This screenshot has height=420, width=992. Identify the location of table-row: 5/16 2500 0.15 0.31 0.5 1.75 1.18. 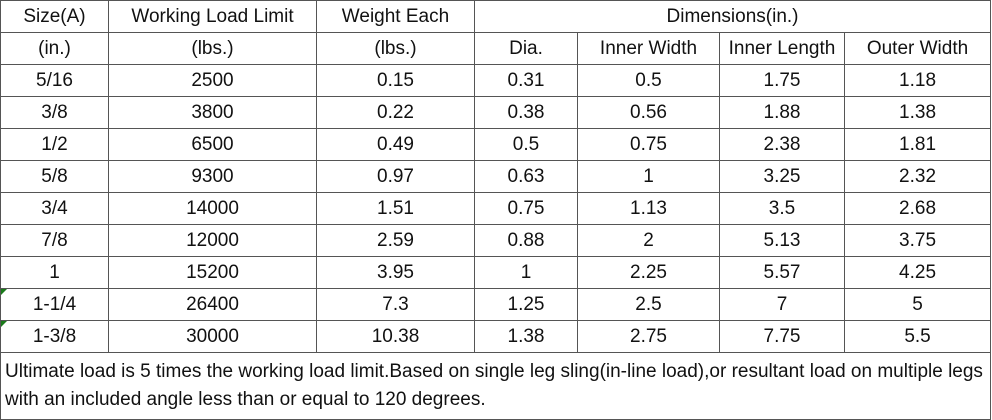
(496, 80).